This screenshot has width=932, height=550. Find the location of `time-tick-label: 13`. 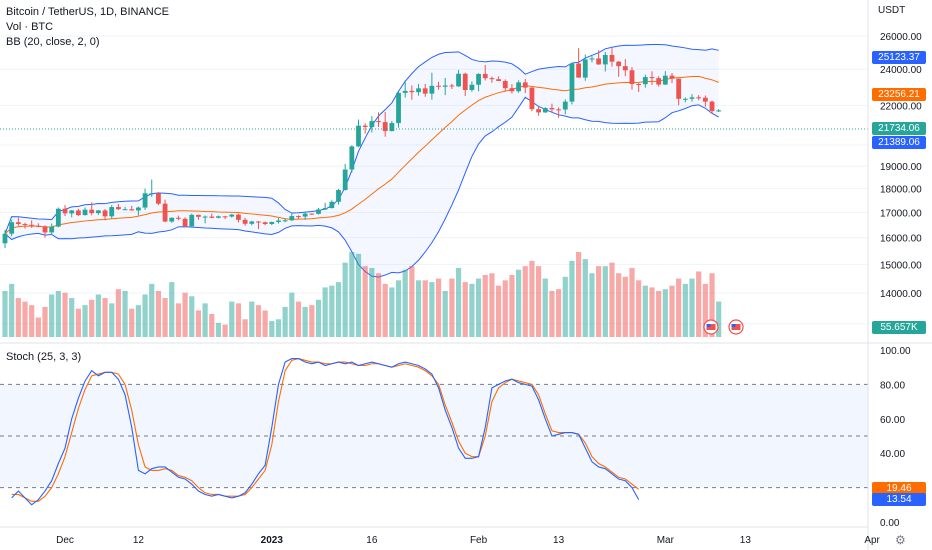

time-tick-label: 13 is located at coordinates (746, 540).